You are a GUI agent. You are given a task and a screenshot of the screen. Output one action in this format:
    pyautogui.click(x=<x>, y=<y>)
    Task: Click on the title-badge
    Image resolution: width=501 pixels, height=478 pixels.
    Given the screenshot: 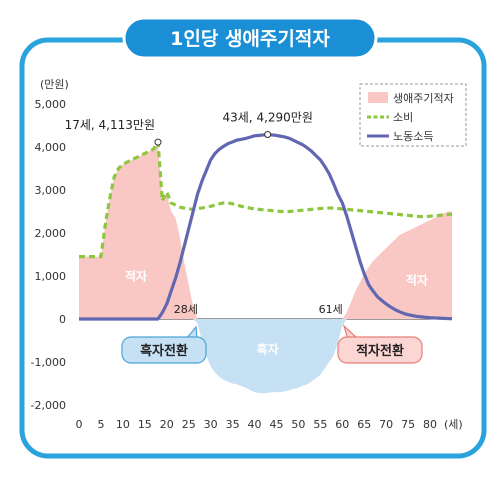 What is the action you would take?
    pyautogui.click(x=250, y=38)
    